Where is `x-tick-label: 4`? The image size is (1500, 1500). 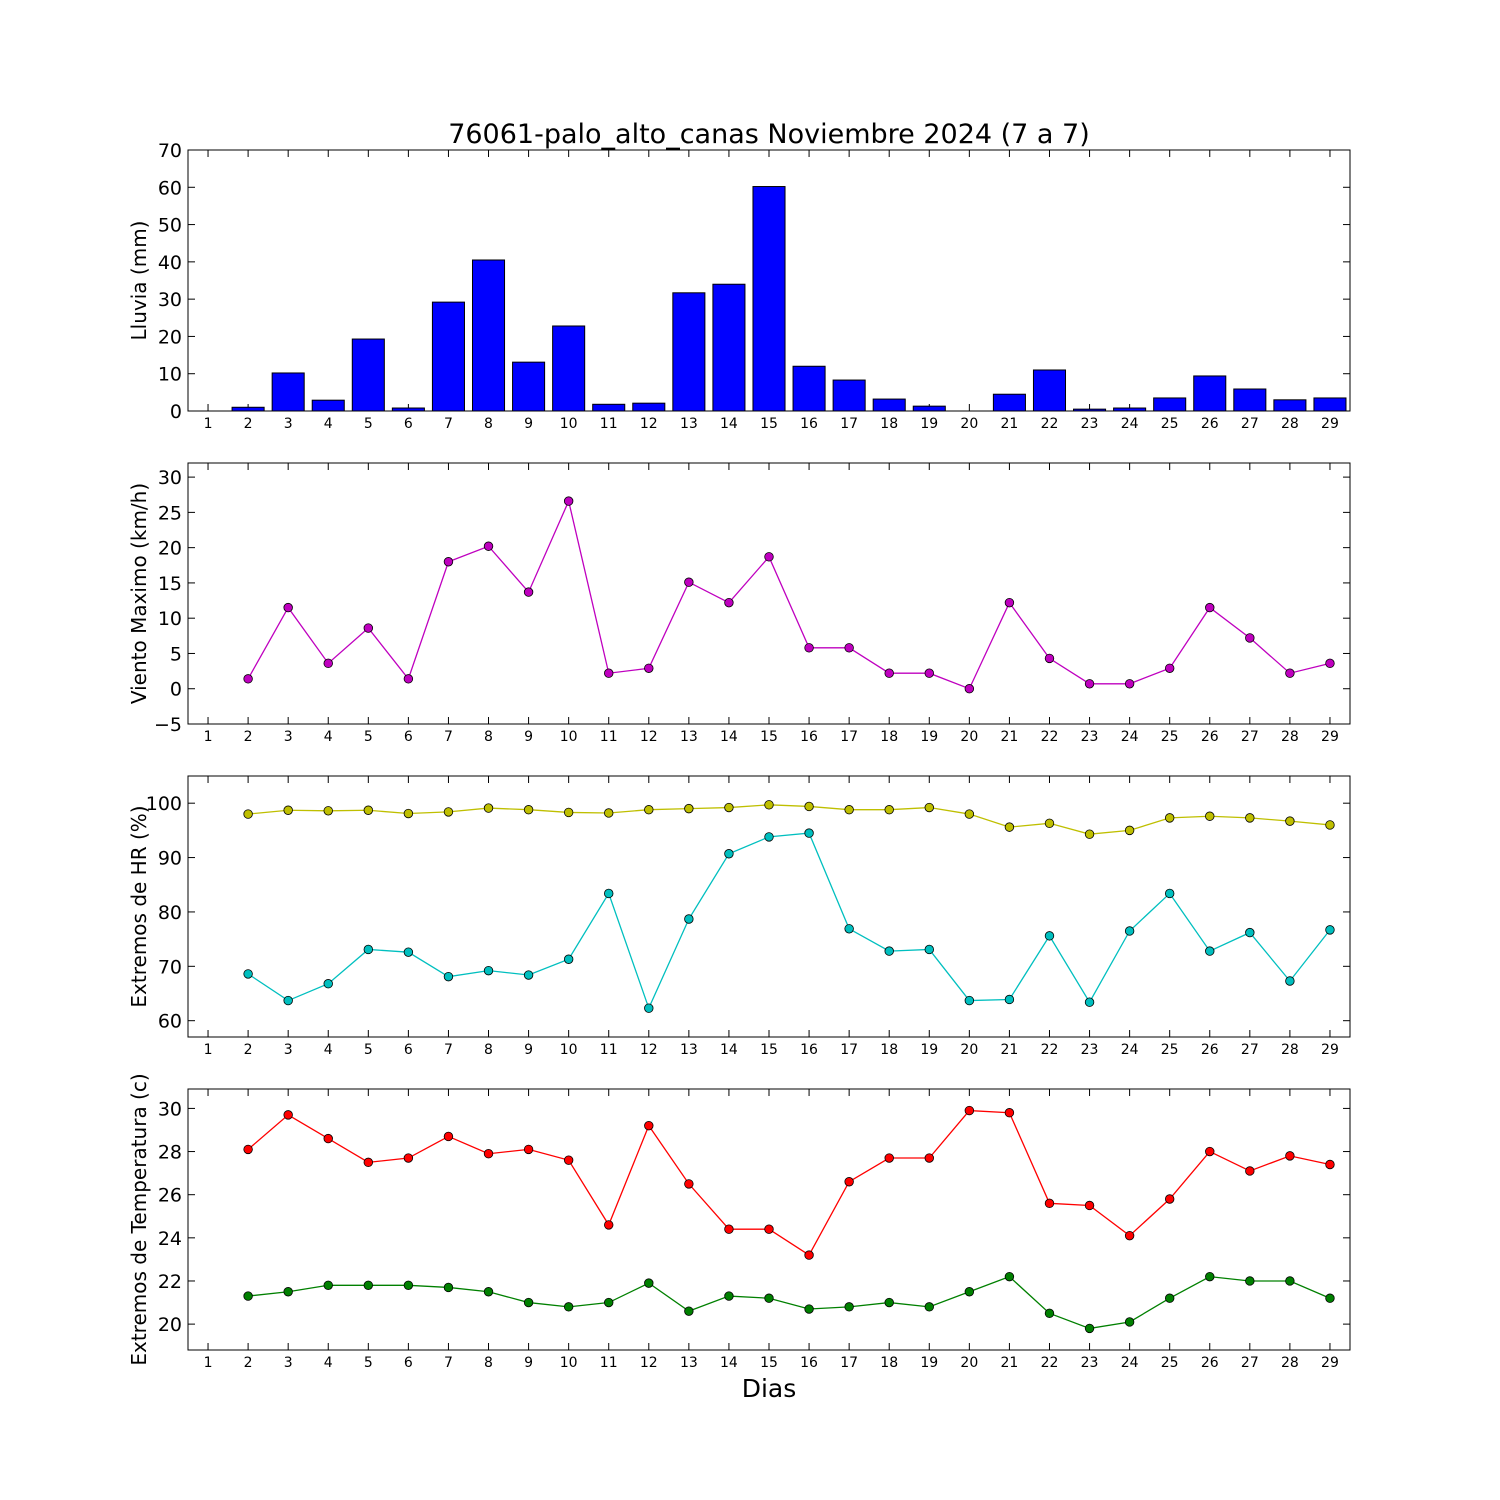 x-tick-label: 4 is located at coordinates (328, 424).